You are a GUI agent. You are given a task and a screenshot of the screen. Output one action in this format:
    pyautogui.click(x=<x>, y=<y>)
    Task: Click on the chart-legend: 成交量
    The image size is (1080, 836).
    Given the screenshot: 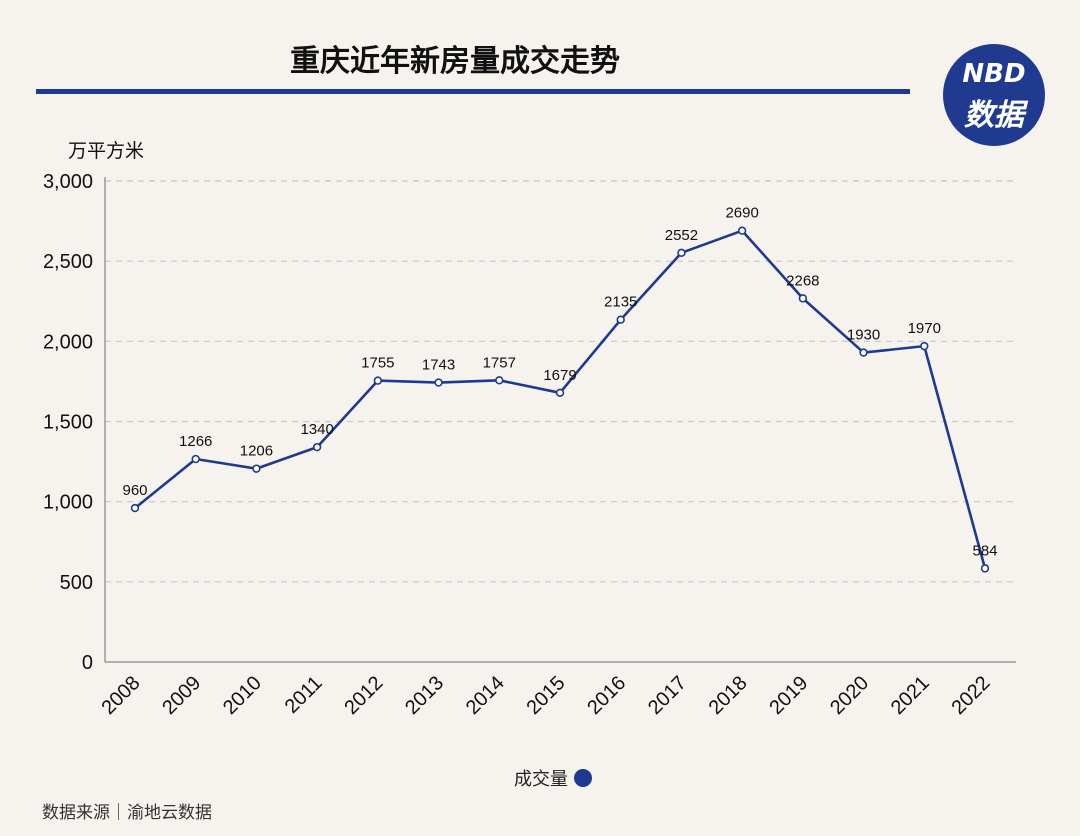 What is the action you would take?
    pyautogui.click(x=553, y=778)
    